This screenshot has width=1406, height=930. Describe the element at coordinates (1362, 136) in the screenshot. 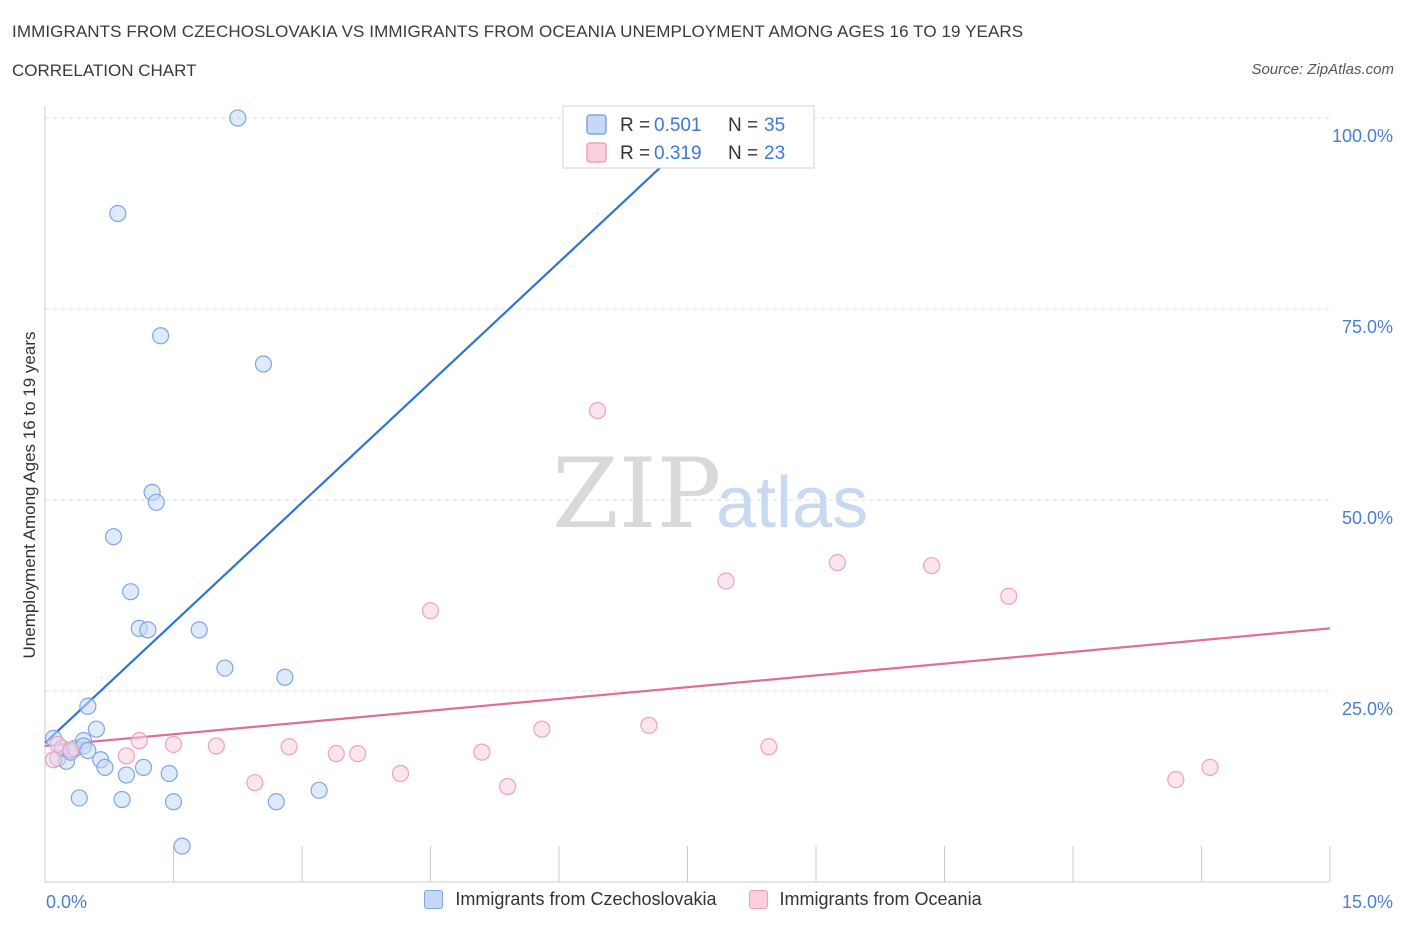

I see `y-tick-label-3: 100.0%` at that location.